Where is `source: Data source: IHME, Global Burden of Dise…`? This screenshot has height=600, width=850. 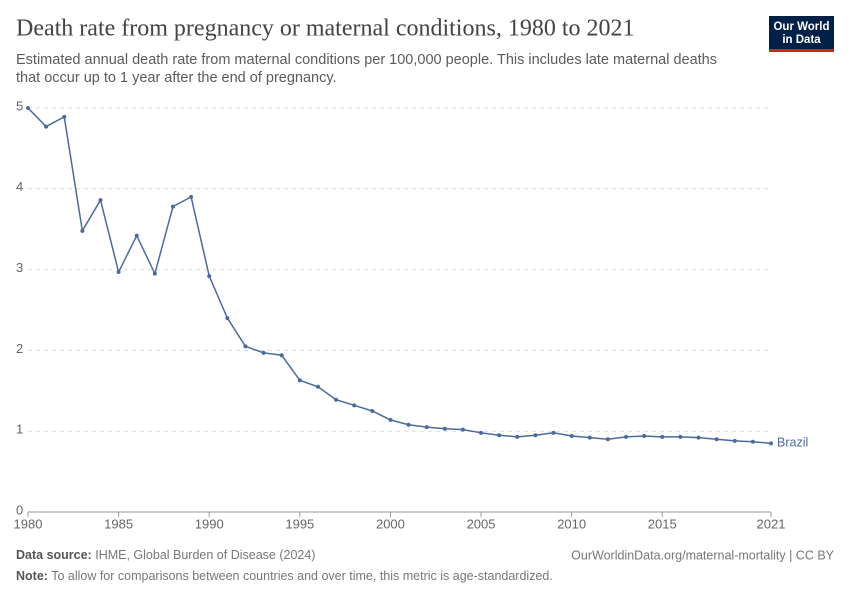 source: Data source: IHME, Global Burden of Dise… is located at coordinates (165, 555).